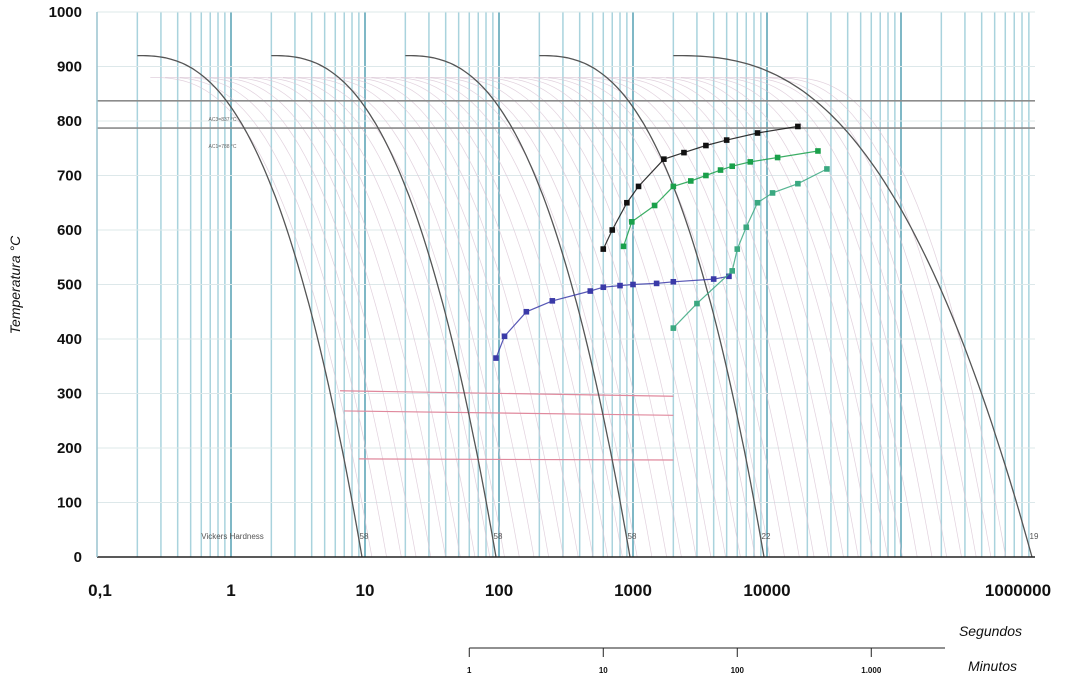 This screenshot has width=1070, height=683. Describe the element at coordinates (69, 285) in the screenshot. I see `y-tick-label: 500` at that location.